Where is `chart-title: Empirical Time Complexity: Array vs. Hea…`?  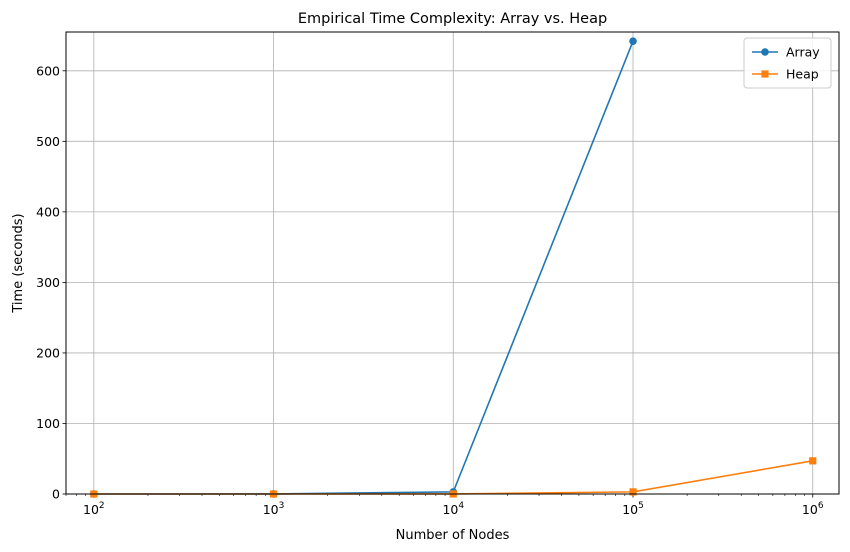
chart-title: Empirical Time Complexity: Array vs. Hea… is located at coordinates (452, 19).